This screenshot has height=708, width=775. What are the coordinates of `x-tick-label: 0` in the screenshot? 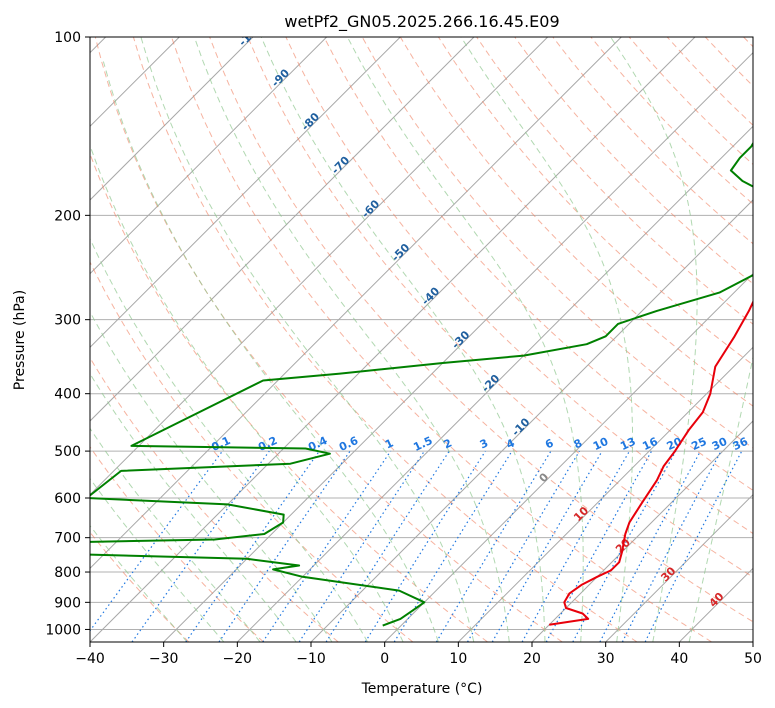 It's located at (384, 659).